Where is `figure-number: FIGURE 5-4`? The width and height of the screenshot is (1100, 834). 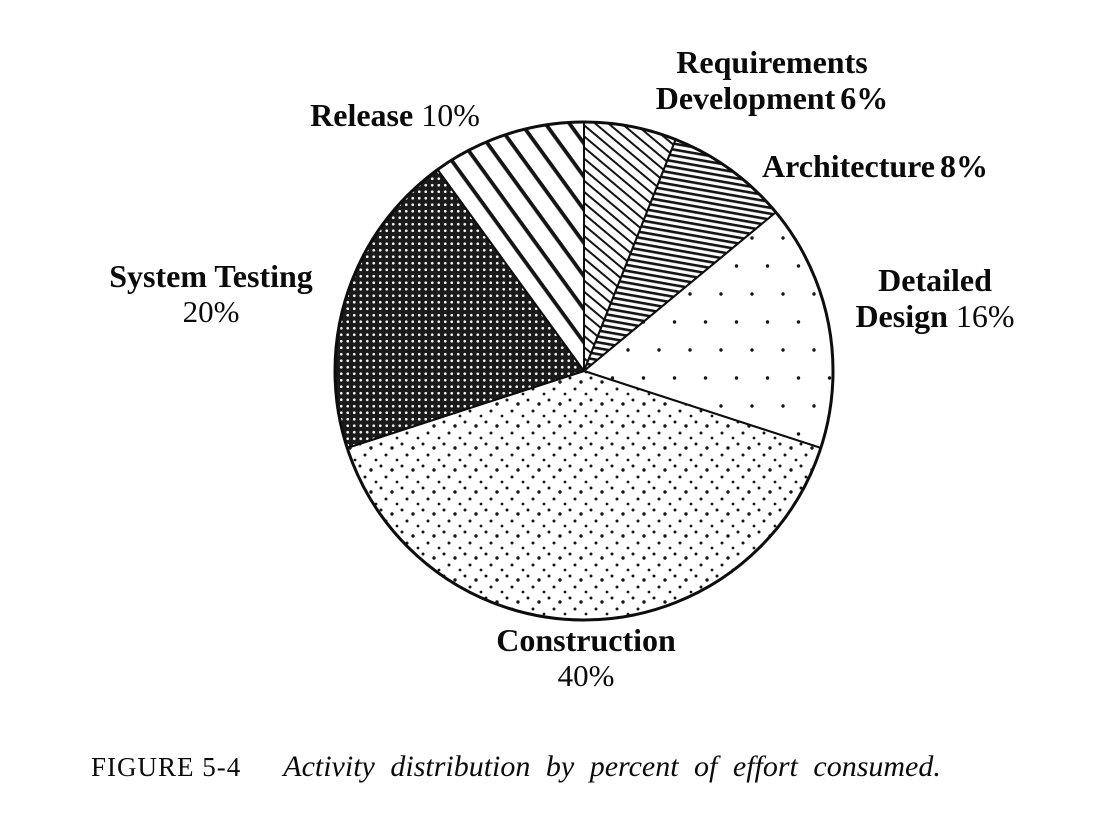 figure-number: FIGURE 5-4 is located at coordinates (166, 767).